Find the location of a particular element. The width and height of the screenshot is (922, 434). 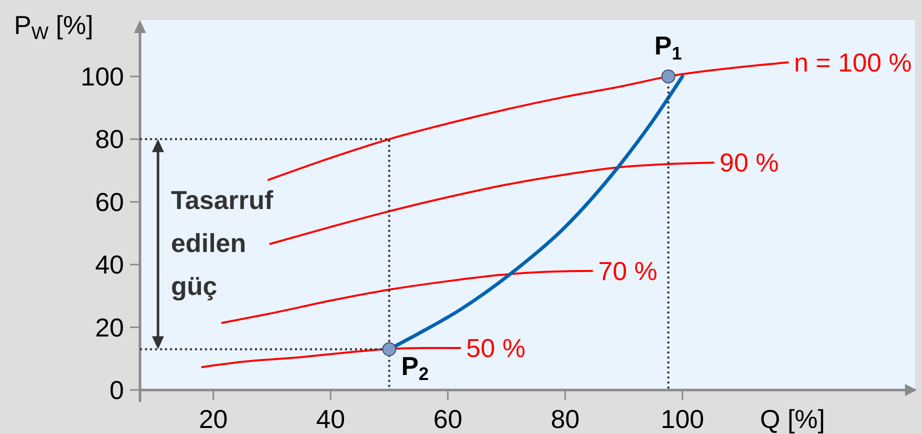

y-axis-title: P$_{W}$ [%] is located at coordinates (54, 27).